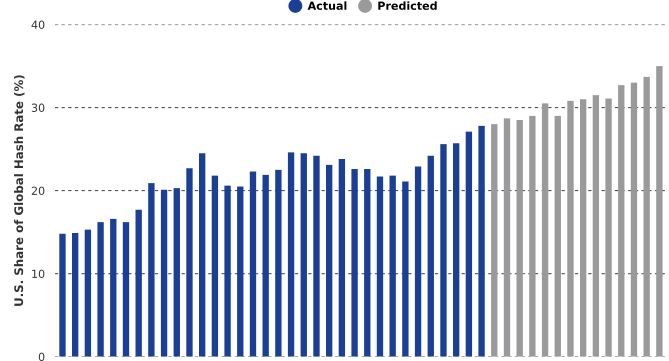 The image size is (669, 361). I want to click on y-tick-label: 0, so click(41, 356).